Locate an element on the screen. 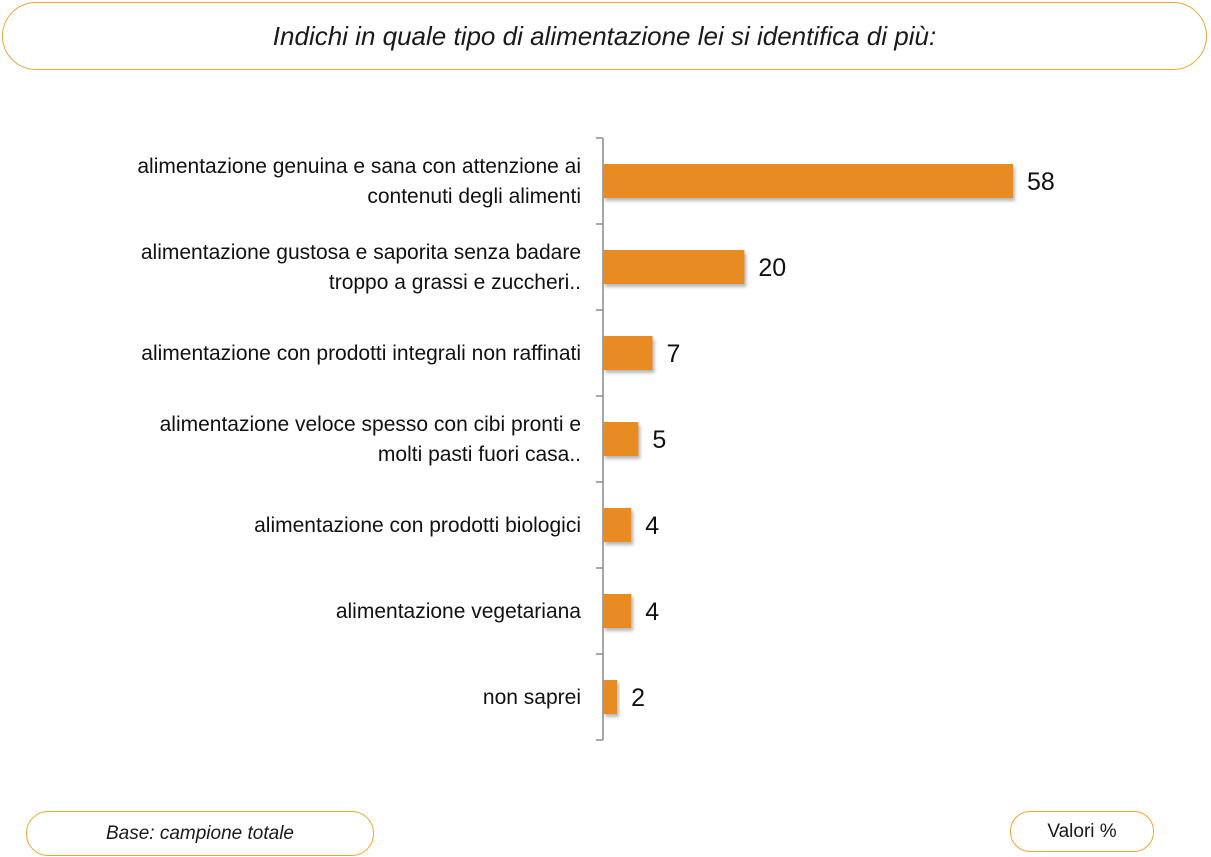  category-label: contenuti degli alimenti is located at coordinates (474, 196).